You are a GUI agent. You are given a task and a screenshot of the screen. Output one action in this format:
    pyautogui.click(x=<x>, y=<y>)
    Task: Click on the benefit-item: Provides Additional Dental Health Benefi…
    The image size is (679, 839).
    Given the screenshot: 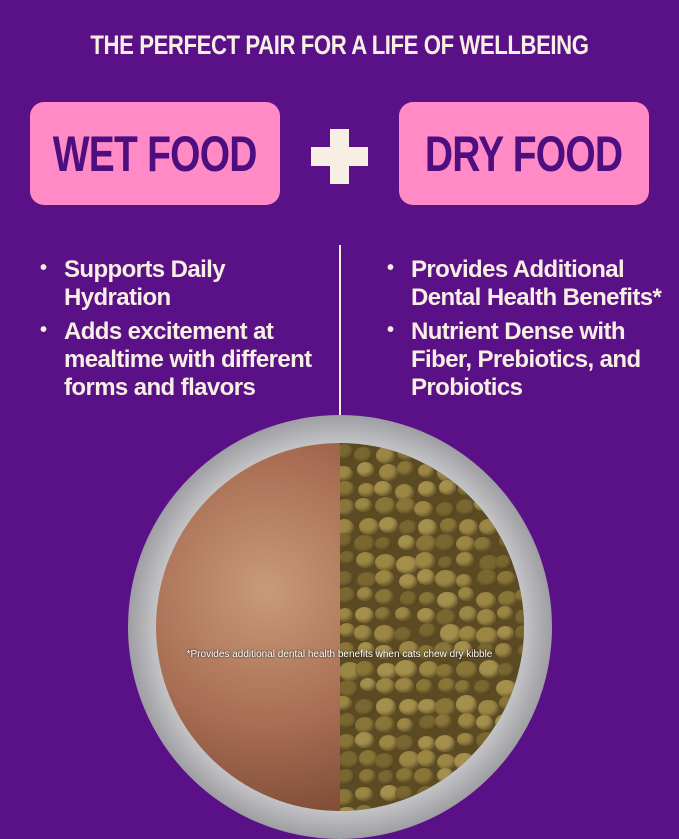 What is the action you would take?
    pyautogui.click(x=529, y=283)
    